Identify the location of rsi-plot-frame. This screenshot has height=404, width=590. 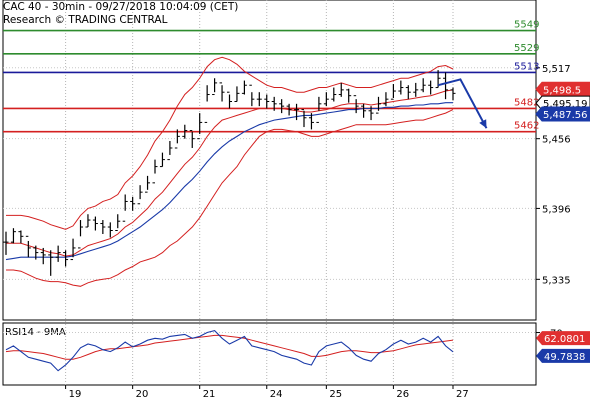
(269, 354).